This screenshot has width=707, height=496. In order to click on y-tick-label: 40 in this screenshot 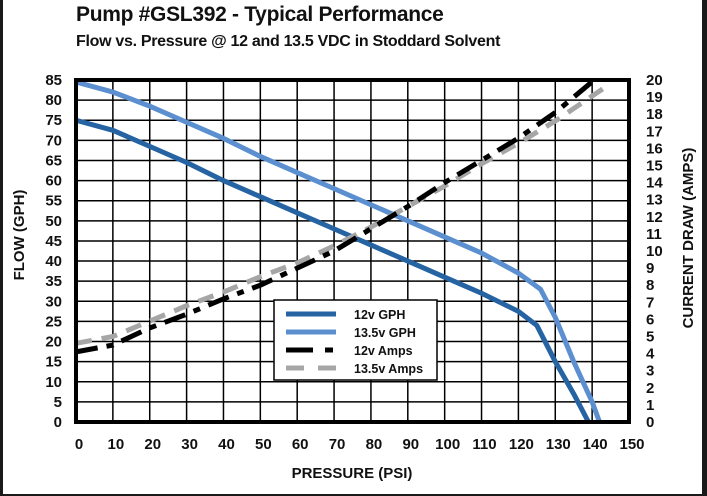, I will do `click(53, 261)`.